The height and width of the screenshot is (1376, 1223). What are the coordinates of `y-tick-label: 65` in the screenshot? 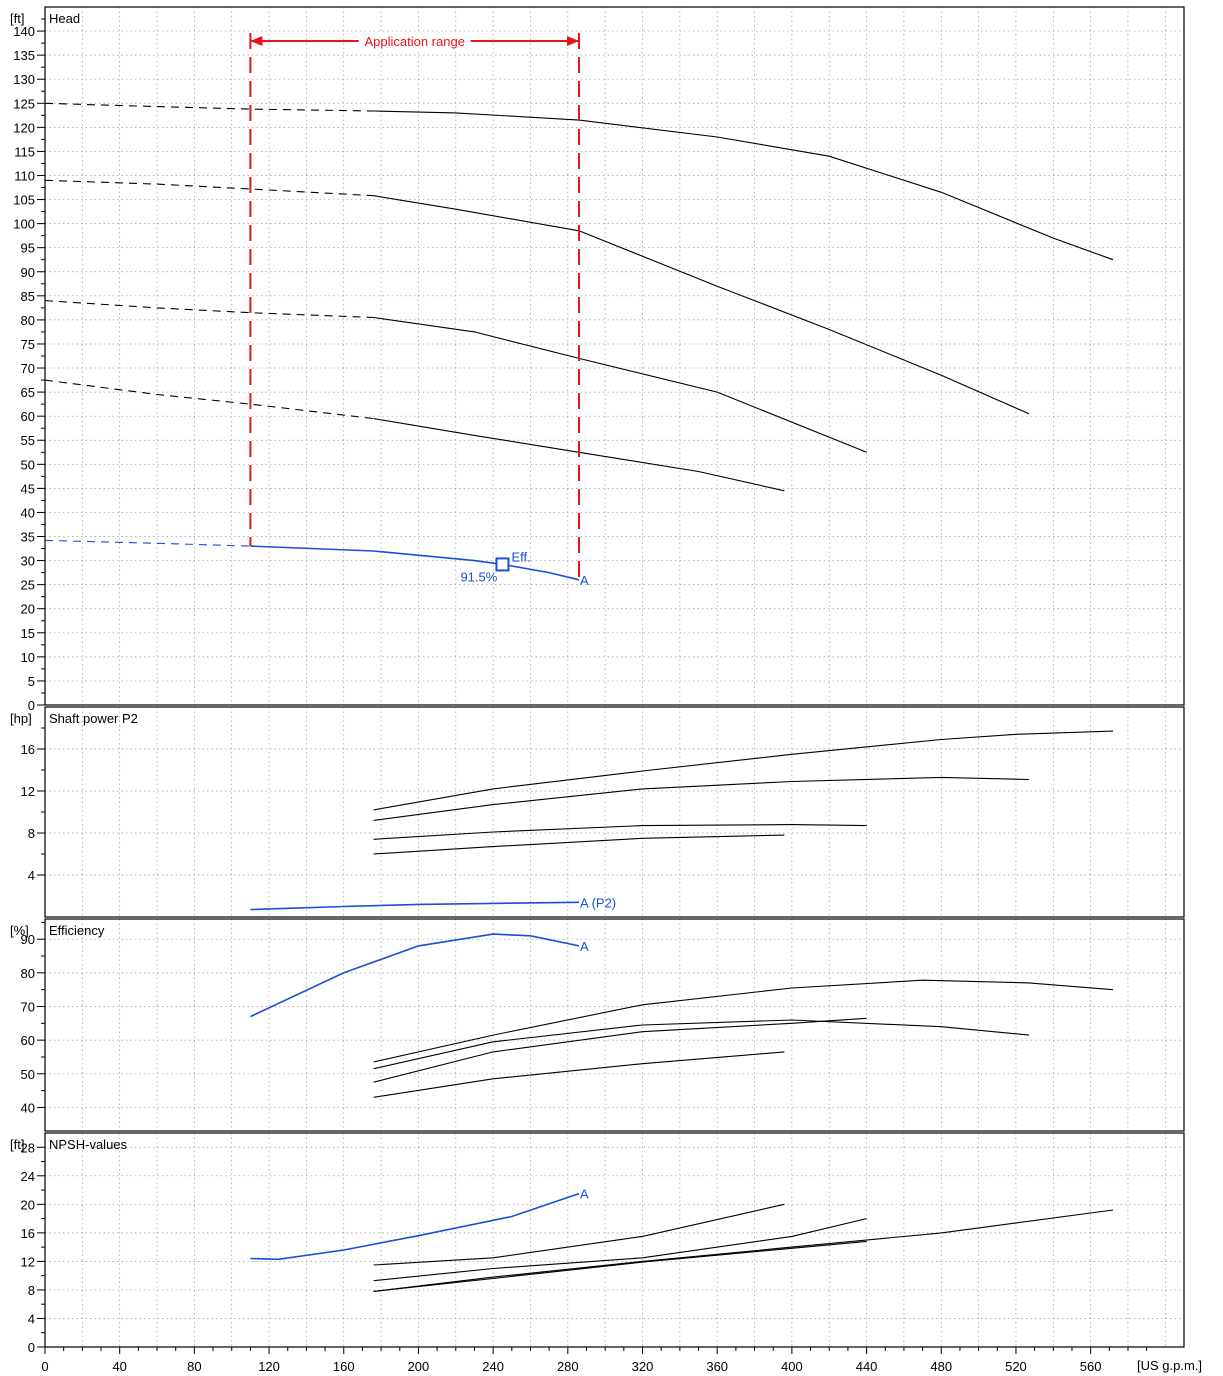 It's located at (28, 392).